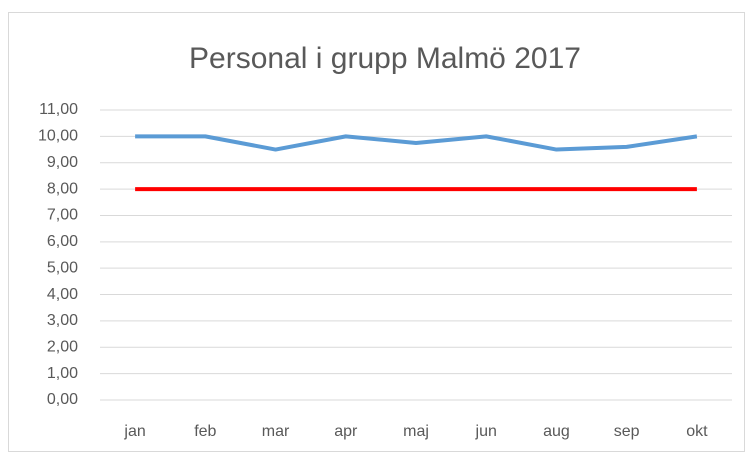  Describe the element at coordinates (134, 431) in the screenshot. I see `x-tick-label: jan` at that location.